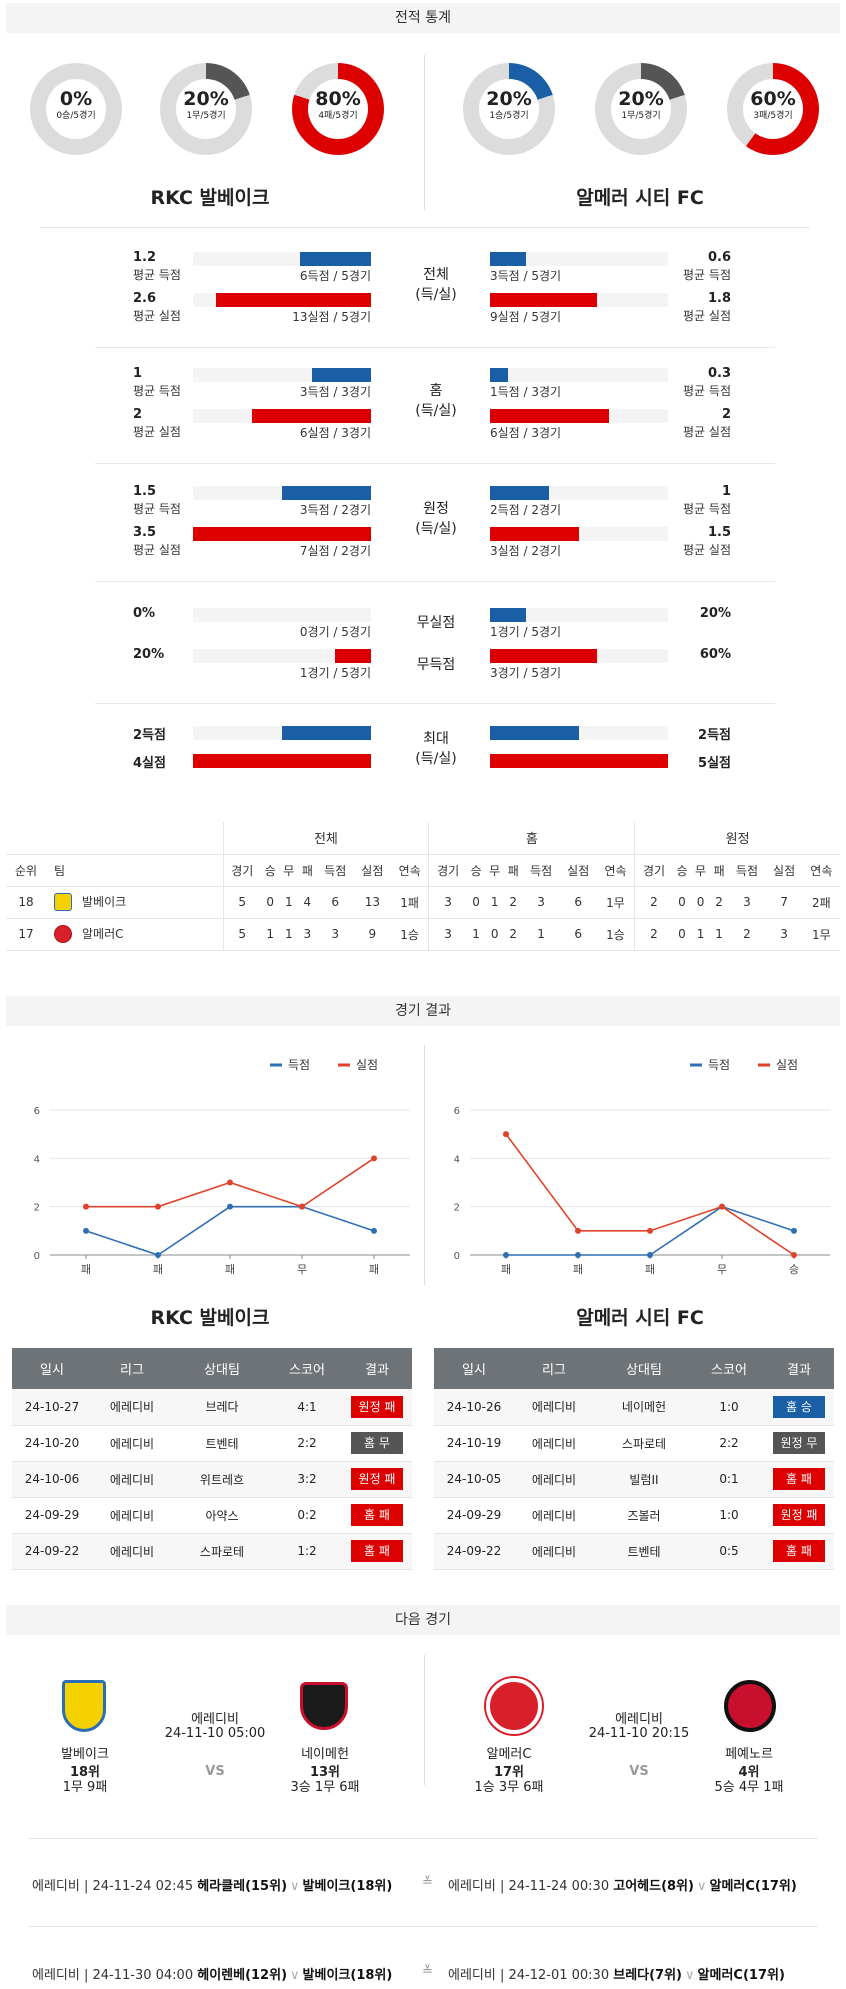 The width and height of the screenshot is (846, 1989). Describe the element at coordinates (794, 1269) in the screenshot. I see `x-tick-label: 승` at that location.